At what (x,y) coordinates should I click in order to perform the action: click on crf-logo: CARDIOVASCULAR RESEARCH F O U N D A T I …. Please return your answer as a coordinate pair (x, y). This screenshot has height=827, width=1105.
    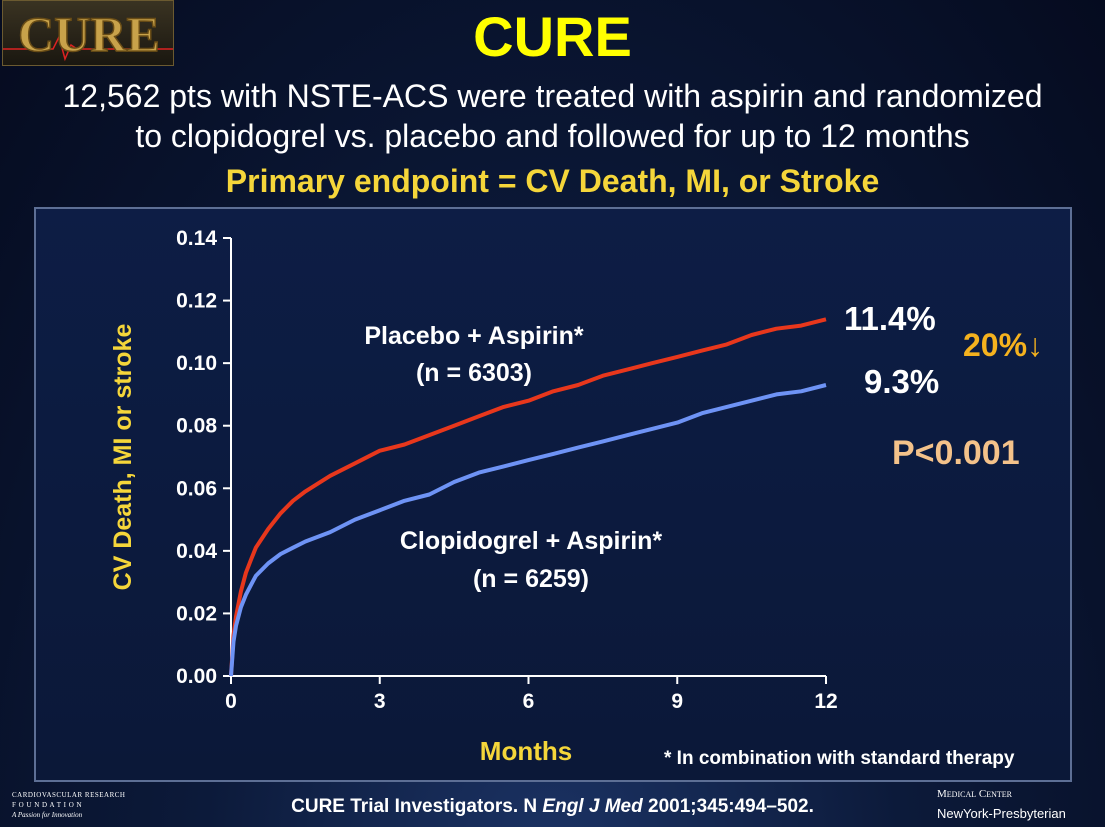
    Looking at the image, I should click on (68, 805).